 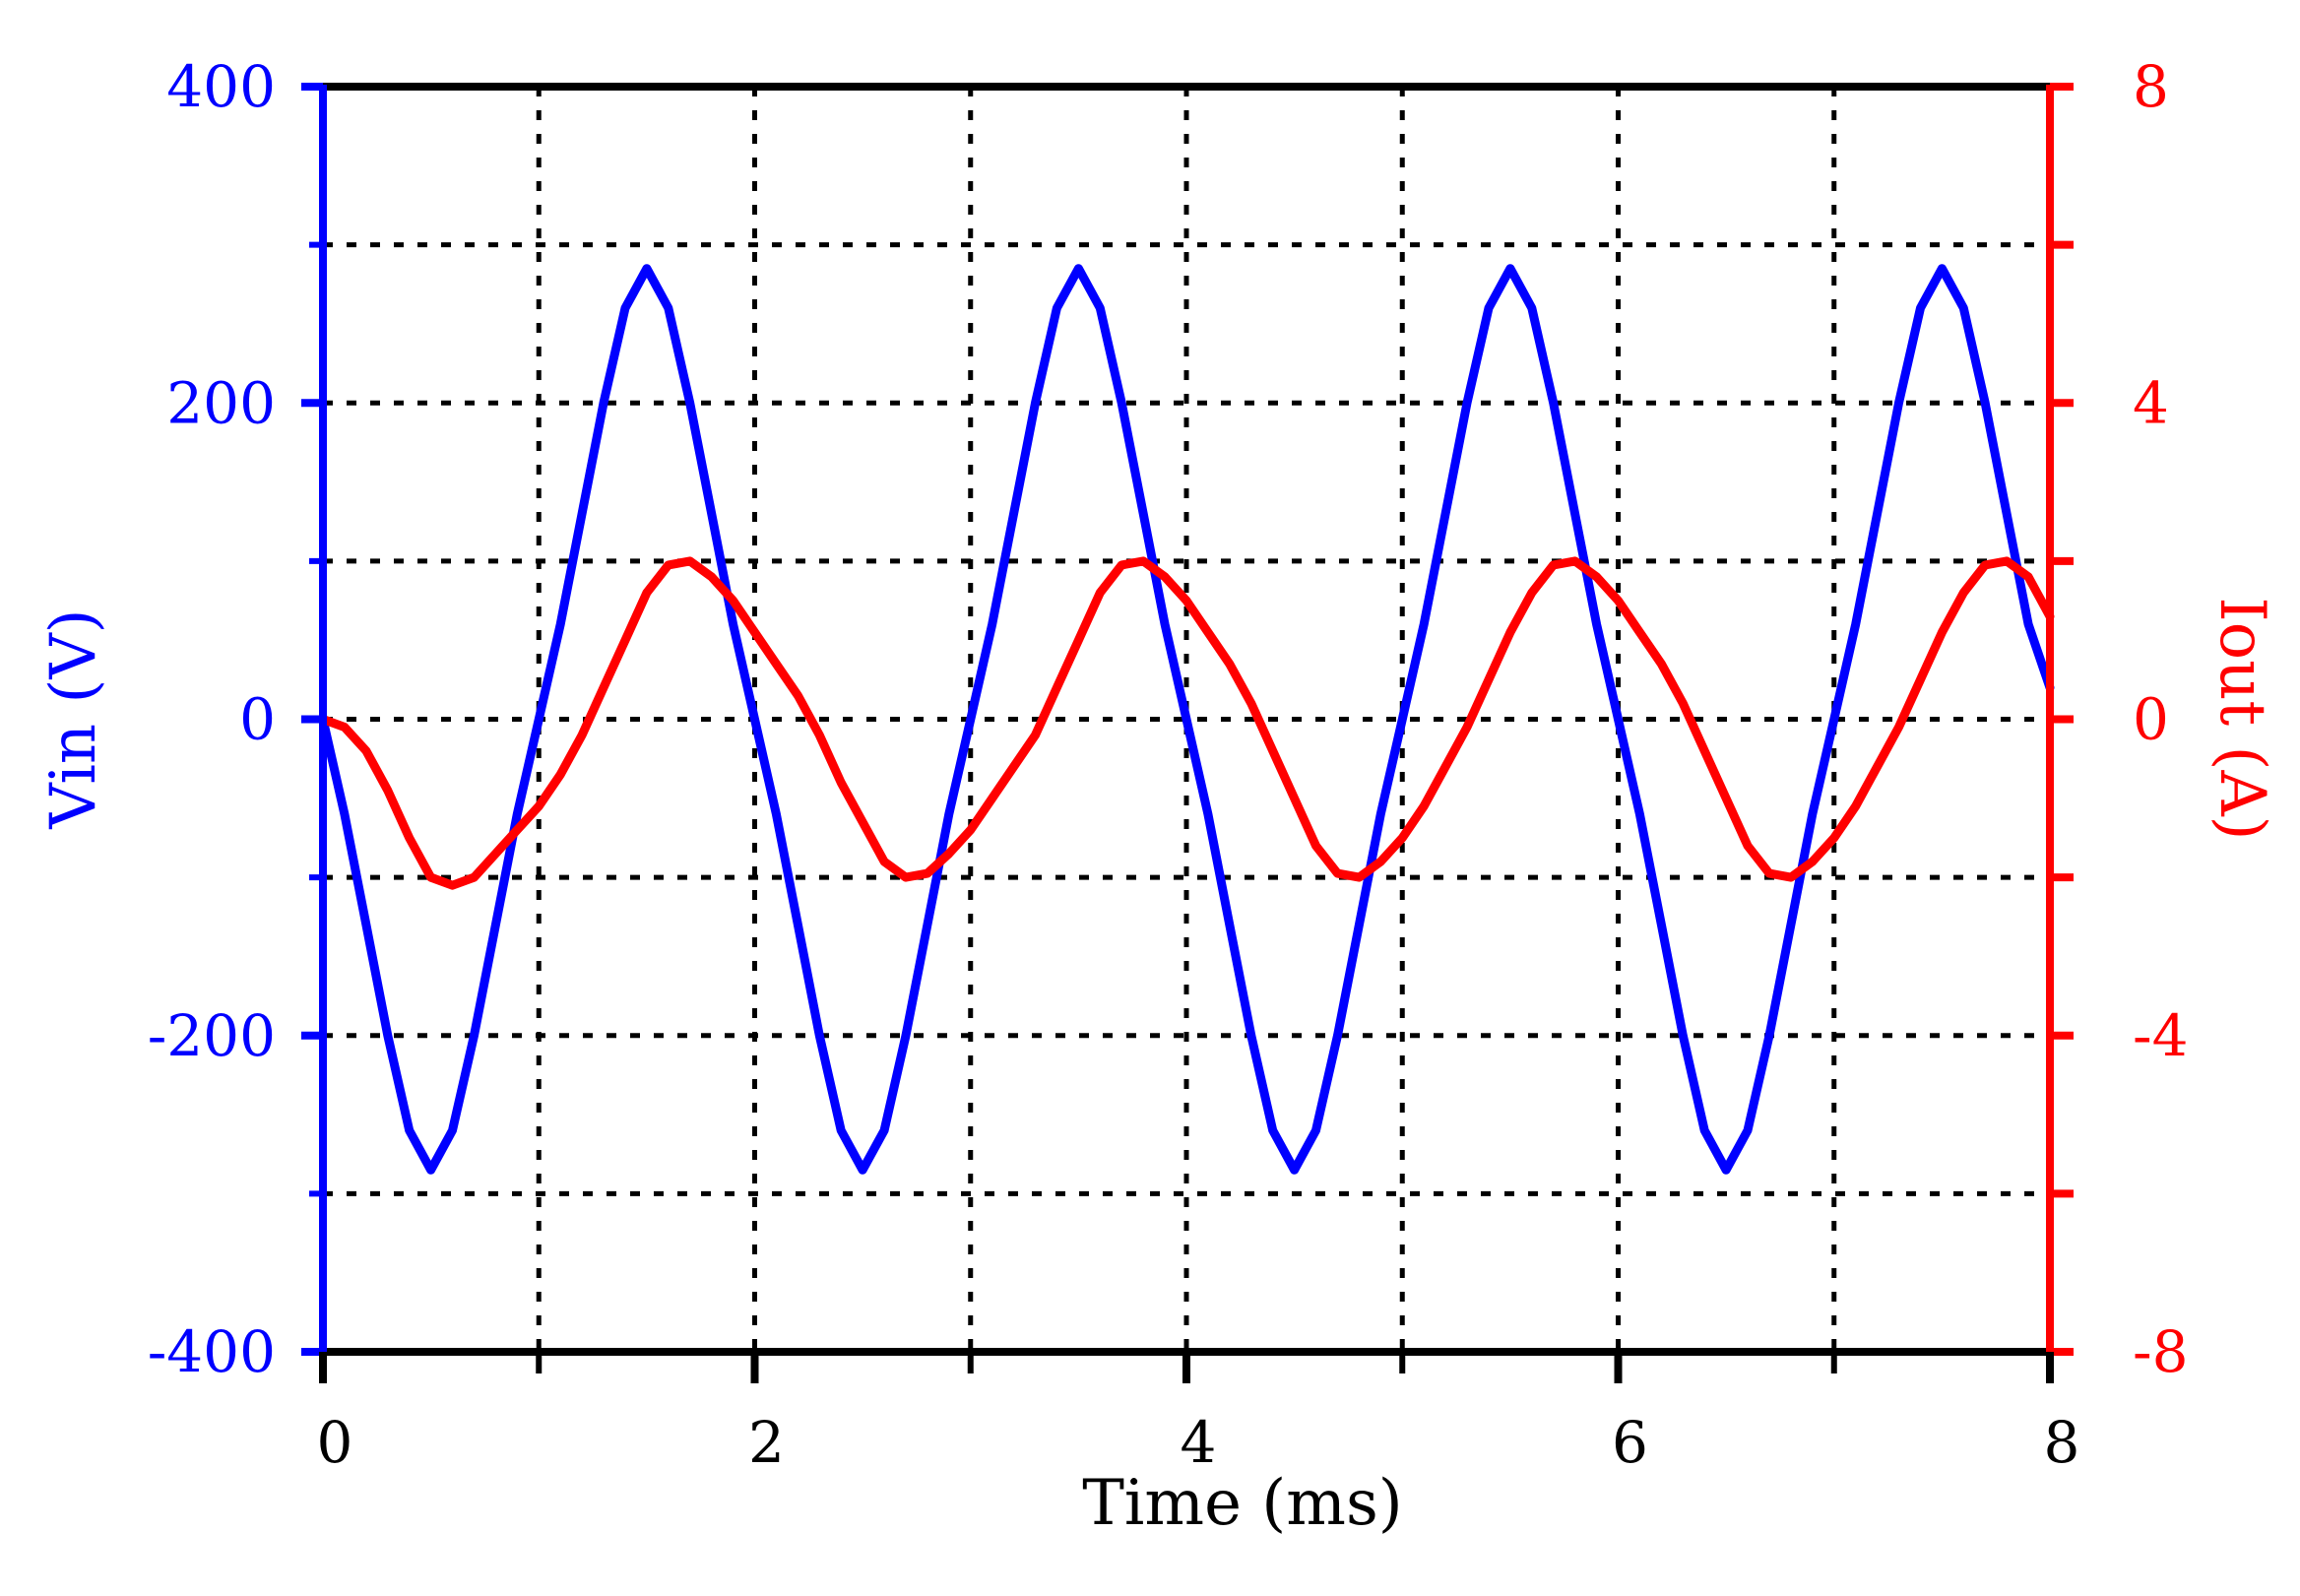 What do you see at coordinates (2151, 86) in the screenshot?
I see `right-tick-label: 8` at bounding box center [2151, 86].